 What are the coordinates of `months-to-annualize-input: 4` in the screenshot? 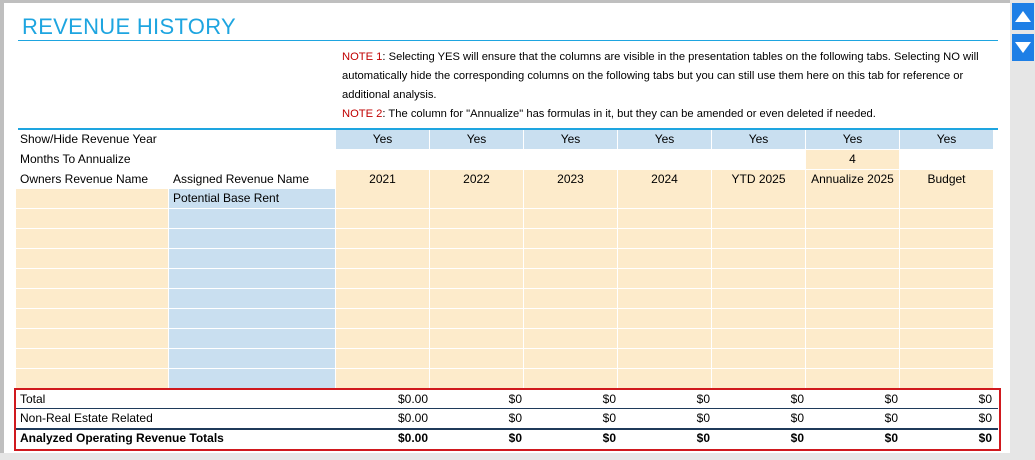 It's located at (852, 159).